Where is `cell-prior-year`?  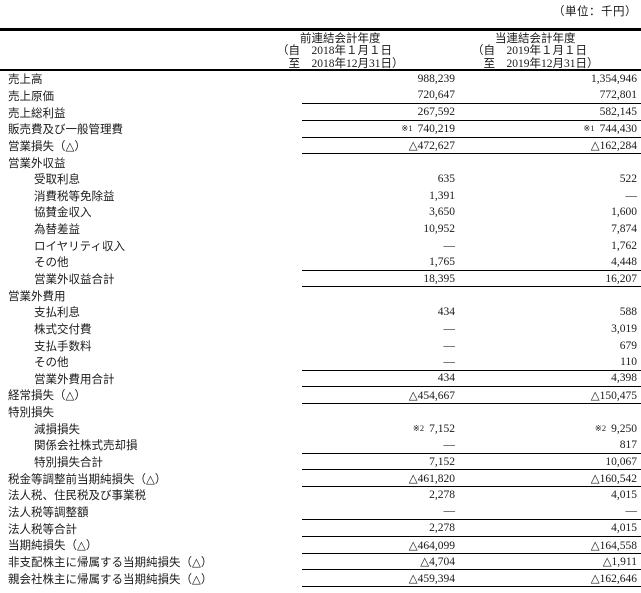 cell-prior-year is located at coordinates (379, 162).